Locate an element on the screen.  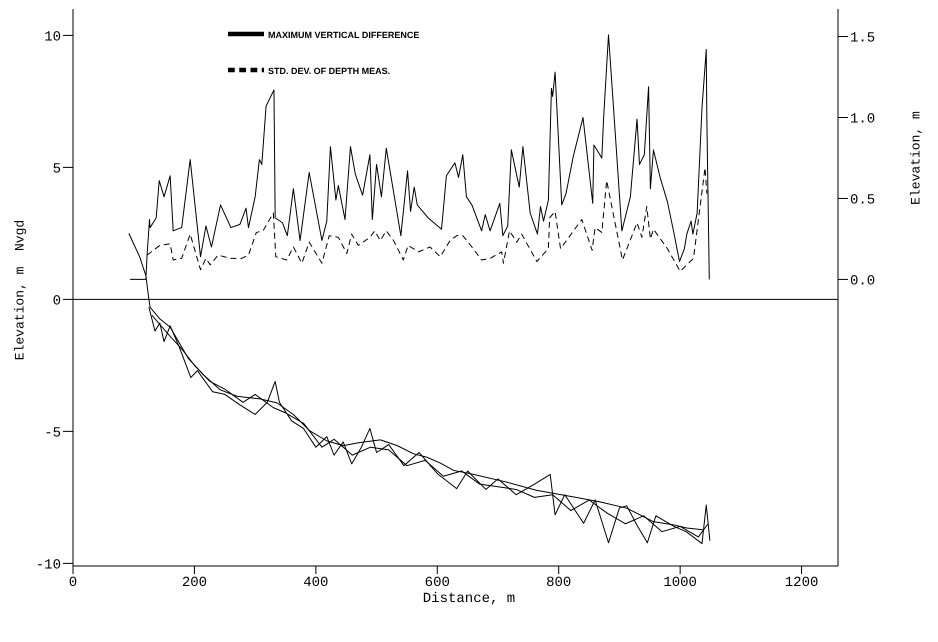
x-tick-label: 1200 is located at coordinates (801, 582).